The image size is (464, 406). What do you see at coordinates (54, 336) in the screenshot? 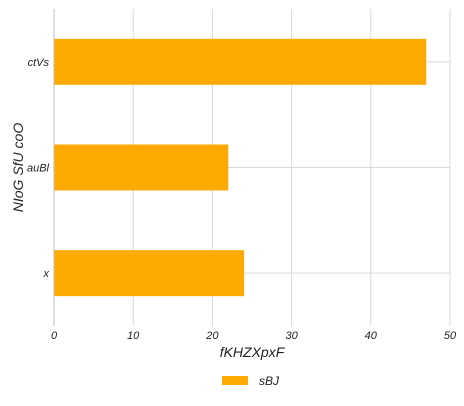
I see `x-tick-label-0: 0` at bounding box center [54, 336].